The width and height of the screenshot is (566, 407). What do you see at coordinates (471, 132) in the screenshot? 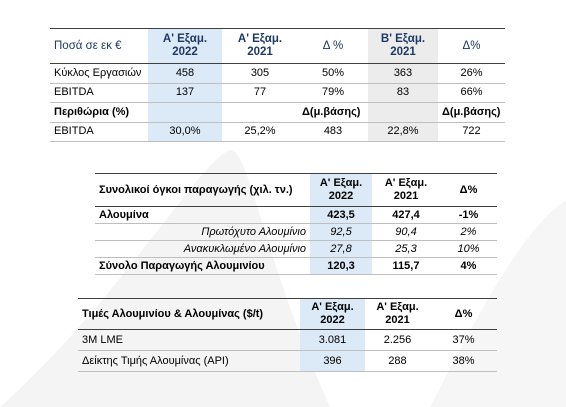
I see `cell: 722` at bounding box center [471, 132].